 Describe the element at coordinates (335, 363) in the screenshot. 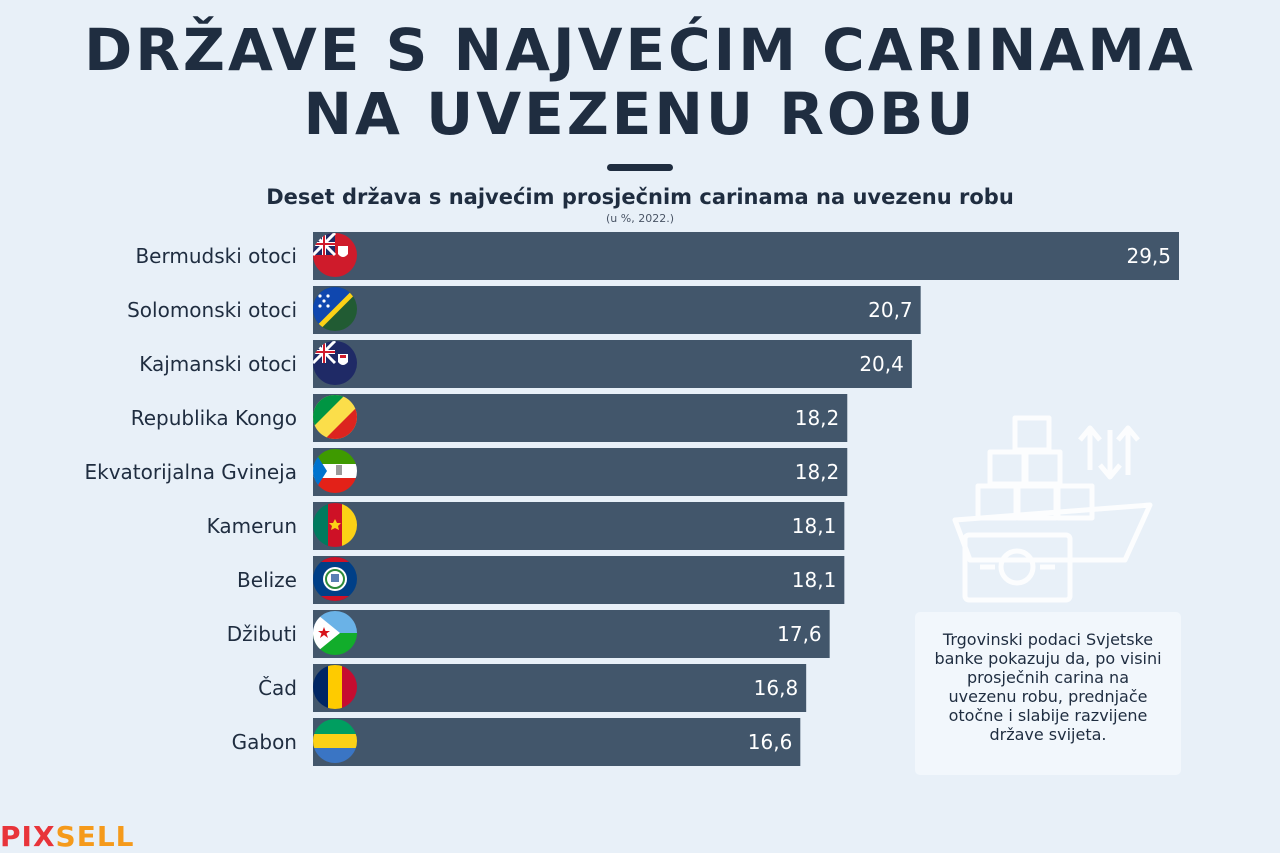

I see `cayman-islands-flag-icon` at that location.